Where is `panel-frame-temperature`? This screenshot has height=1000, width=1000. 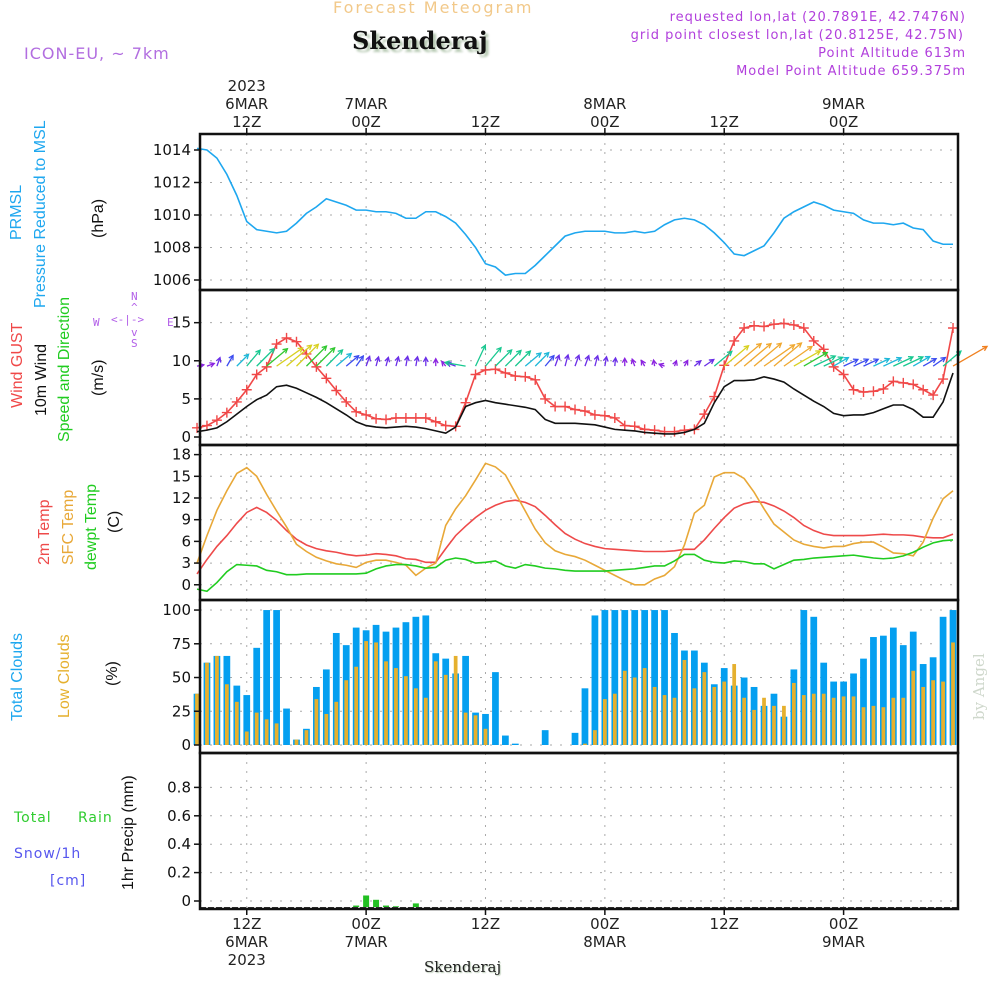
panel-frame-temperature is located at coordinates (579, 522).